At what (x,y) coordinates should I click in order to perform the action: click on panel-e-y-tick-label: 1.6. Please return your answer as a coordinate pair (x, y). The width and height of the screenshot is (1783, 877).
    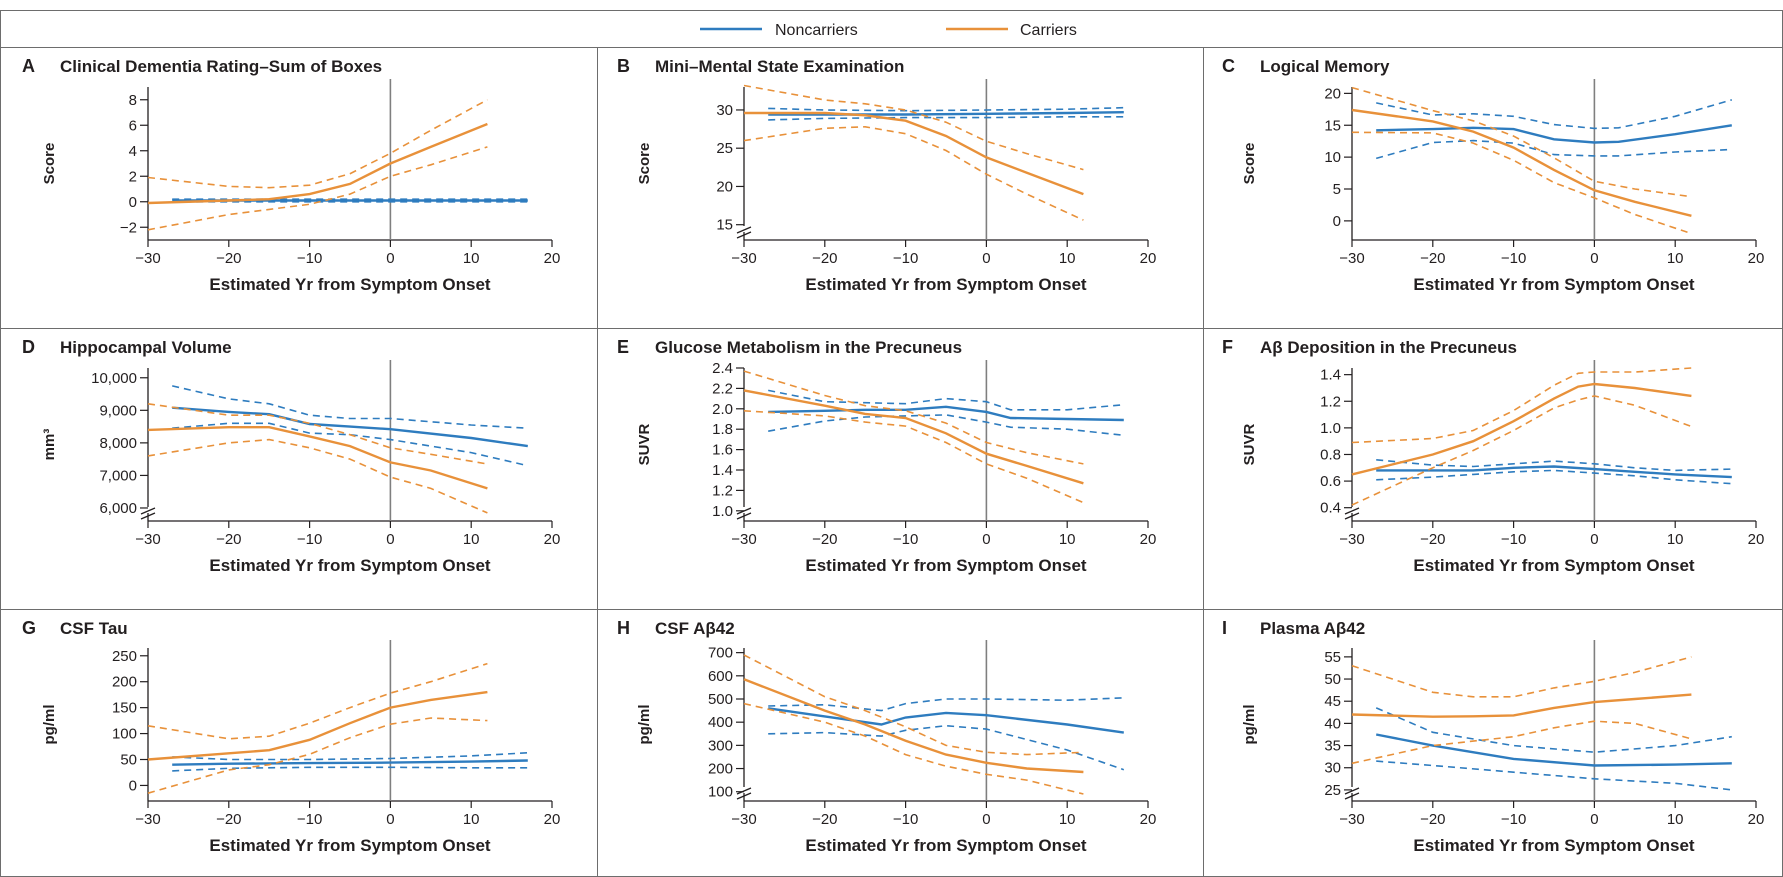
    Looking at the image, I should click on (722, 450).